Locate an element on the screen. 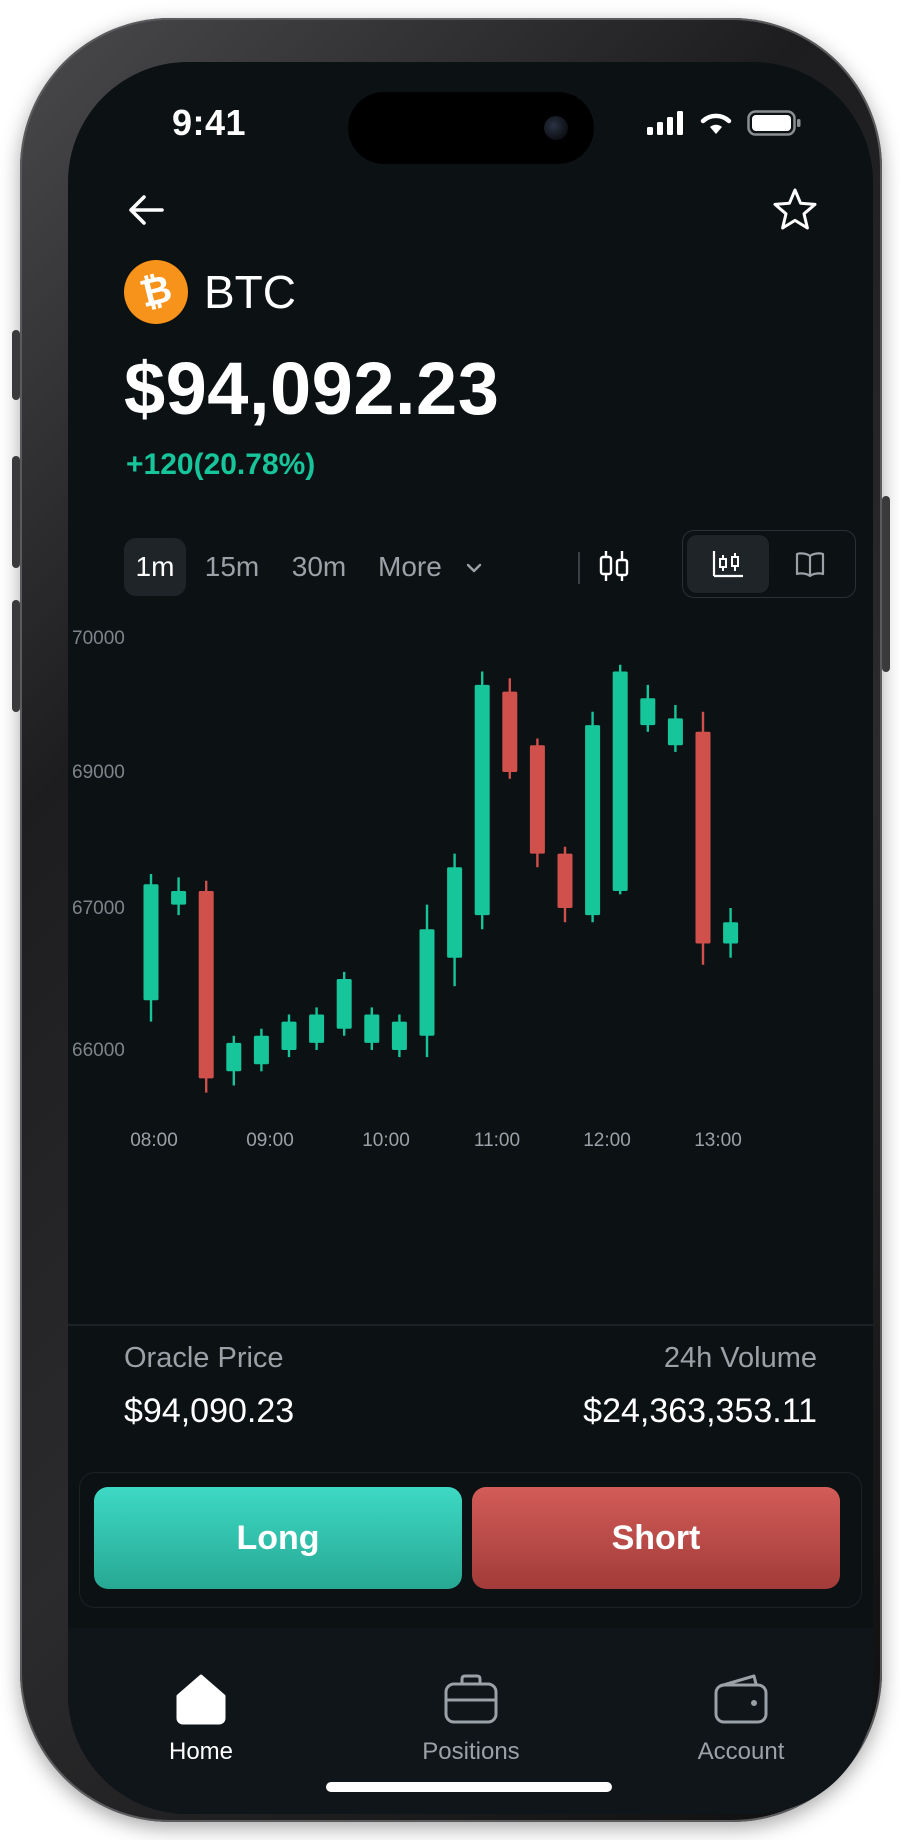 The image size is (900, 1840). long-button: Long is located at coordinates (278, 1538).